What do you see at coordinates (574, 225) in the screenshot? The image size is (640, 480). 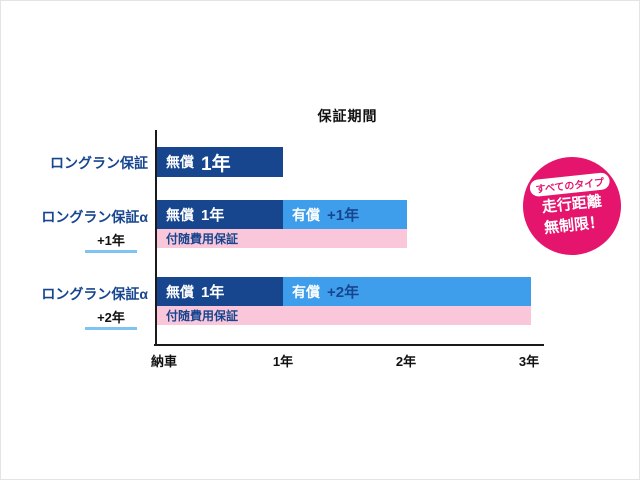 I see `badge-unlimited-text: 無制限！` at bounding box center [574, 225].